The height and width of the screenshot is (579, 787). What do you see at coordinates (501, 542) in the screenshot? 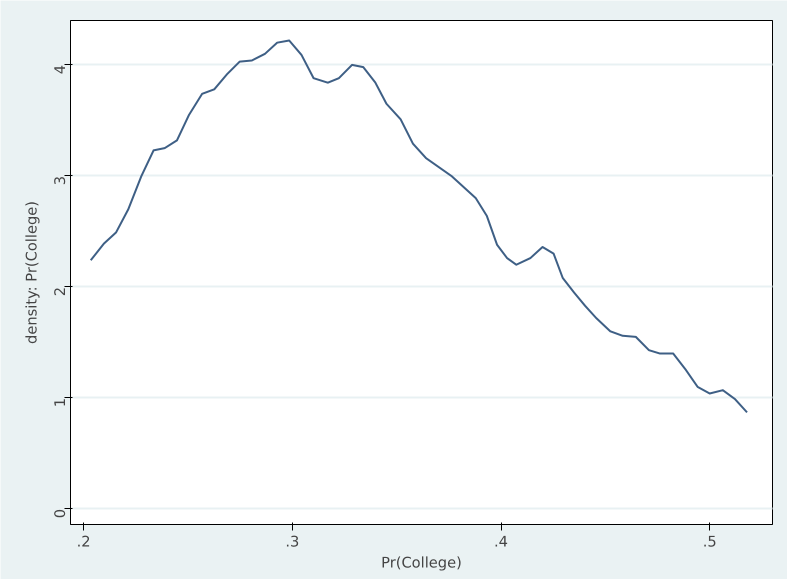
I see `x-tick-label: .4` at bounding box center [501, 542].